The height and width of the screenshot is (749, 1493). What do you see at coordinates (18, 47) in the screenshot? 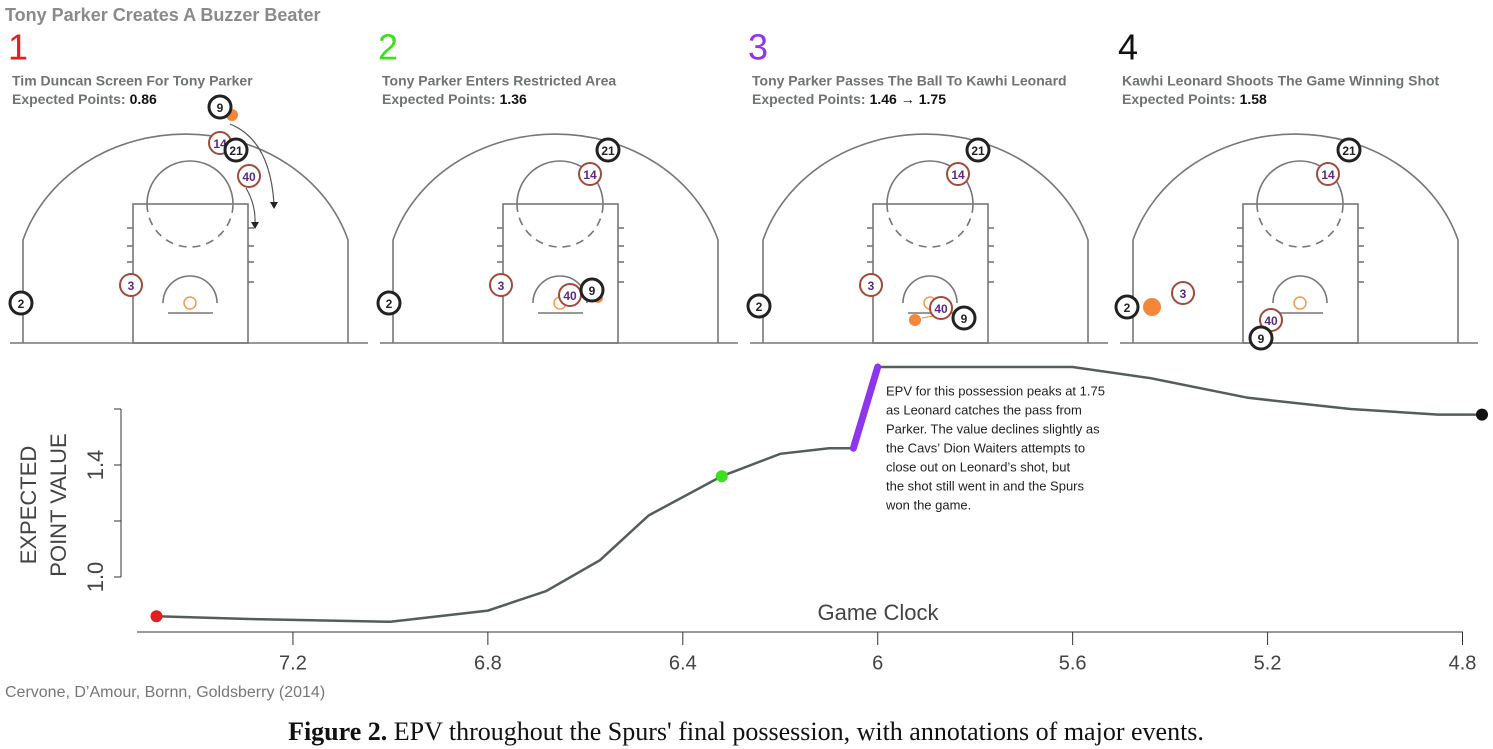
I see `event-number: 1` at bounding box center [18, 47].